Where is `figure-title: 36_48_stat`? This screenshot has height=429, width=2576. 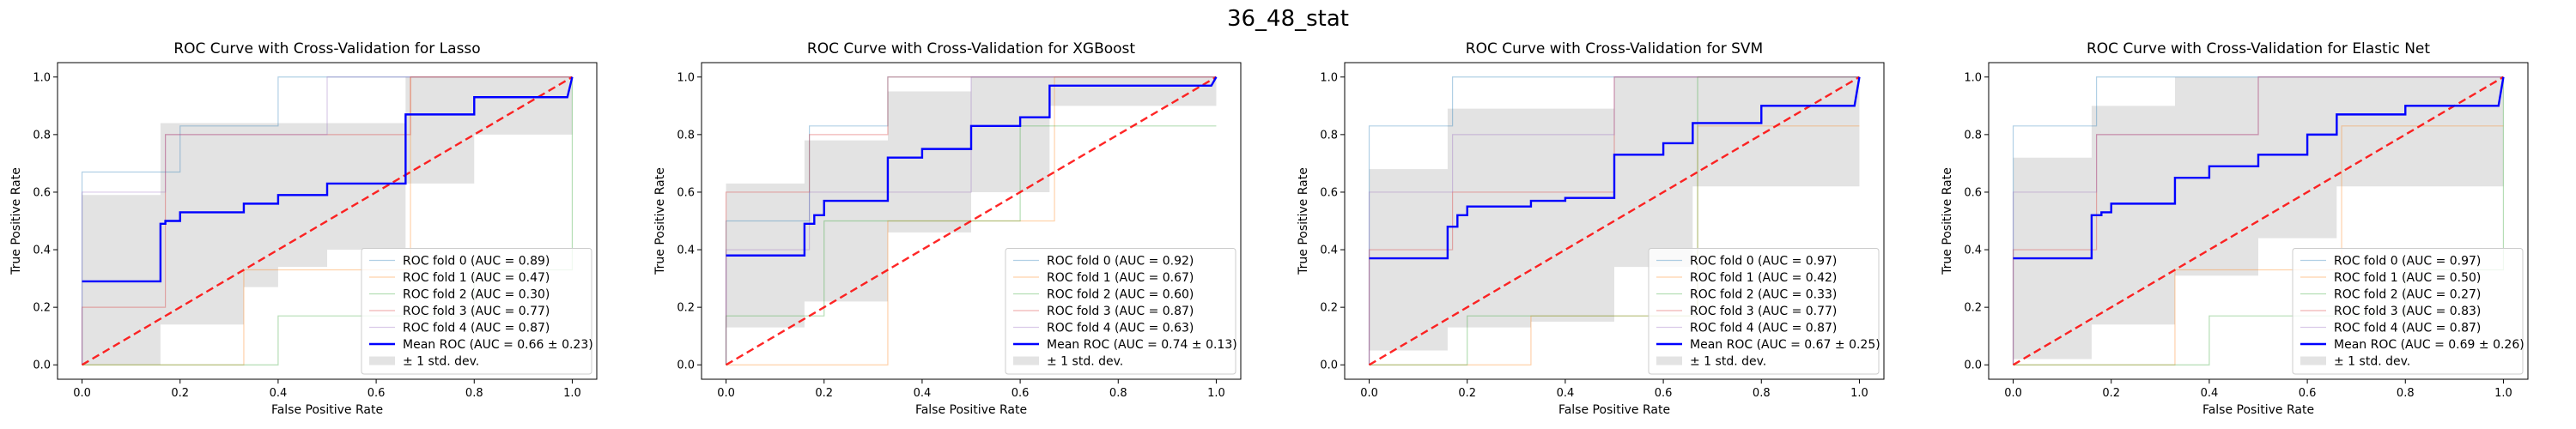 figure-title: 36_48_stat is located at coordinates (1288, 19).